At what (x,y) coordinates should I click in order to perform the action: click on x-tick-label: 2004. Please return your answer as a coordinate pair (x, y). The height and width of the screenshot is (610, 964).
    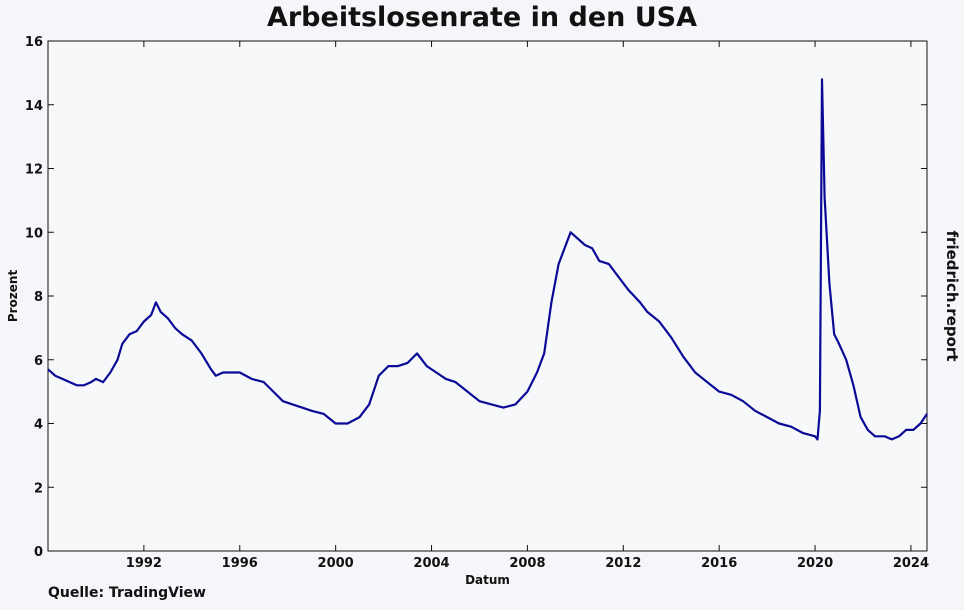
    Looking at the image, I should click on (431, 563).